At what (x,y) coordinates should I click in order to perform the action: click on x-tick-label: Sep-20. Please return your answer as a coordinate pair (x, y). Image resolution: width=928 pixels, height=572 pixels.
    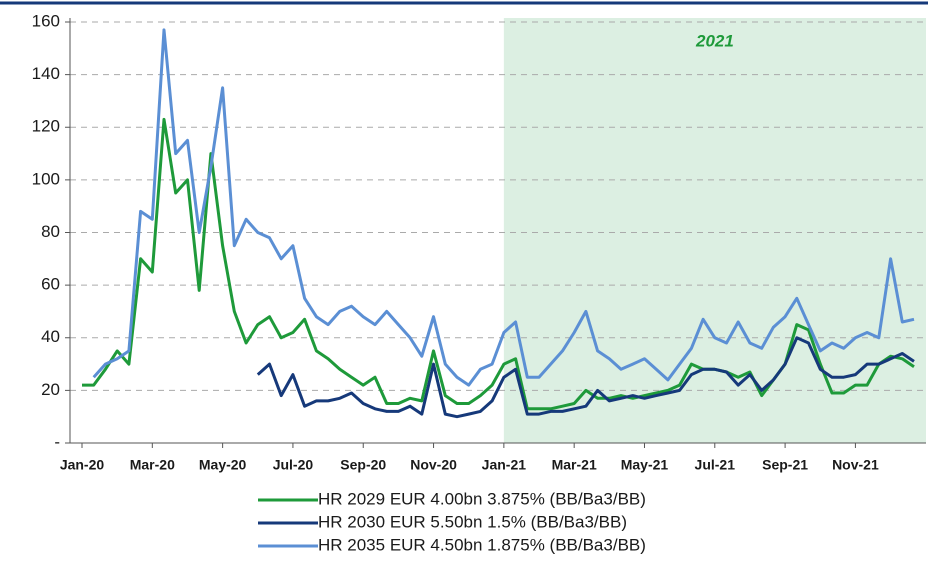
    Looking at the image, I should click on (363, 465).